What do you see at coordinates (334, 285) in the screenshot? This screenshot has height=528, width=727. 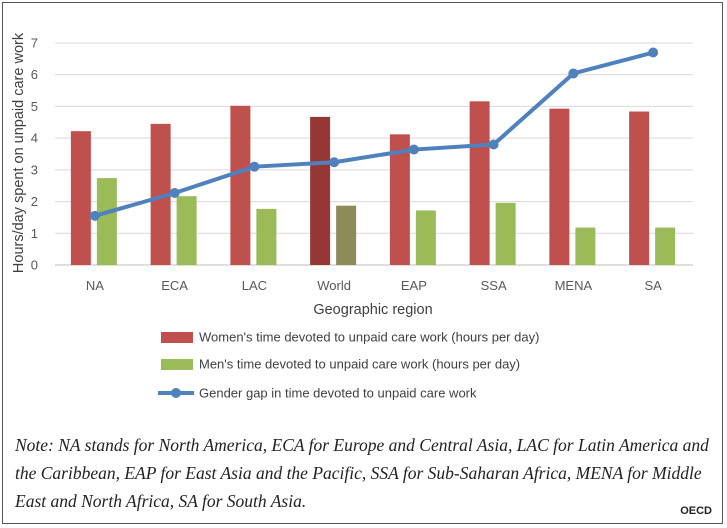 I see `x-tick-label: World` at bounding box center [334, 285].